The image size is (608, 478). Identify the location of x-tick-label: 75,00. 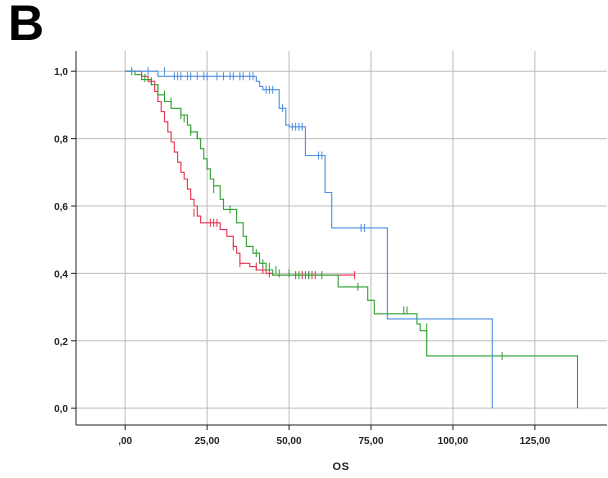
(370, 441).